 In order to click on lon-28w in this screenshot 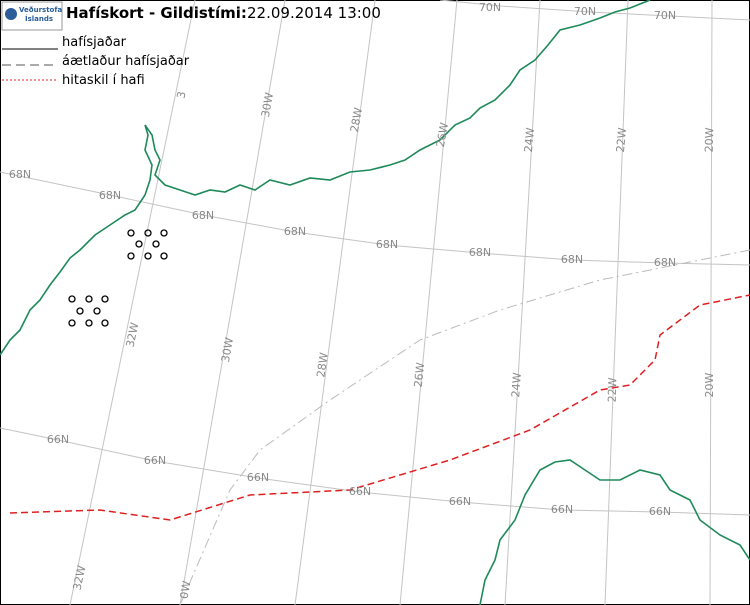, I will do `click(335, 302)`.